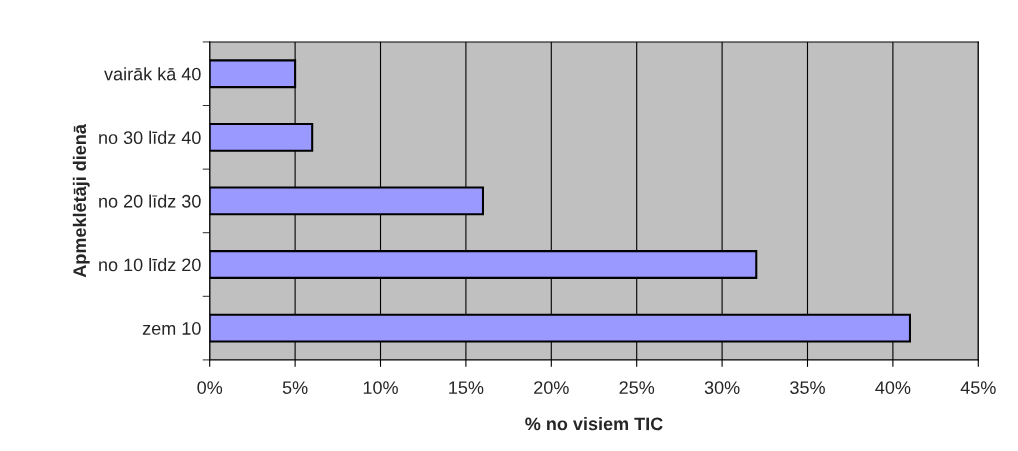 This screenshot has width=1018, height=451. Describe the element at coordinates (81, 201) in the screenshot. I see `y-axis-title: Apmeklētāji dienā` at that location.